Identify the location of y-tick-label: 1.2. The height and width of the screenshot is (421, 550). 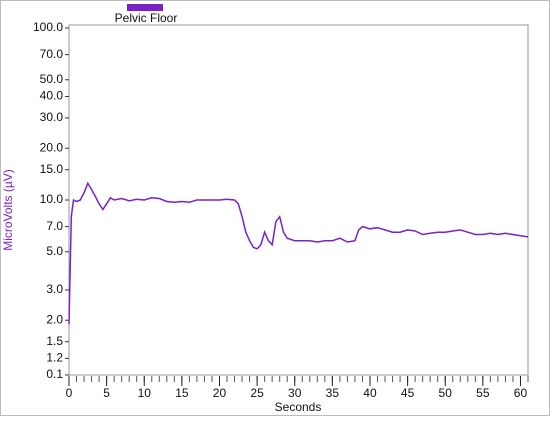
(54, 358).